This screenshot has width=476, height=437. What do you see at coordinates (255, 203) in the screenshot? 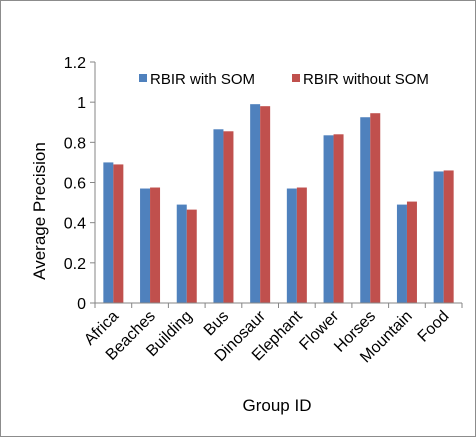
I see `bar-dinosaur-with-som` at bounding box center [255, 203].